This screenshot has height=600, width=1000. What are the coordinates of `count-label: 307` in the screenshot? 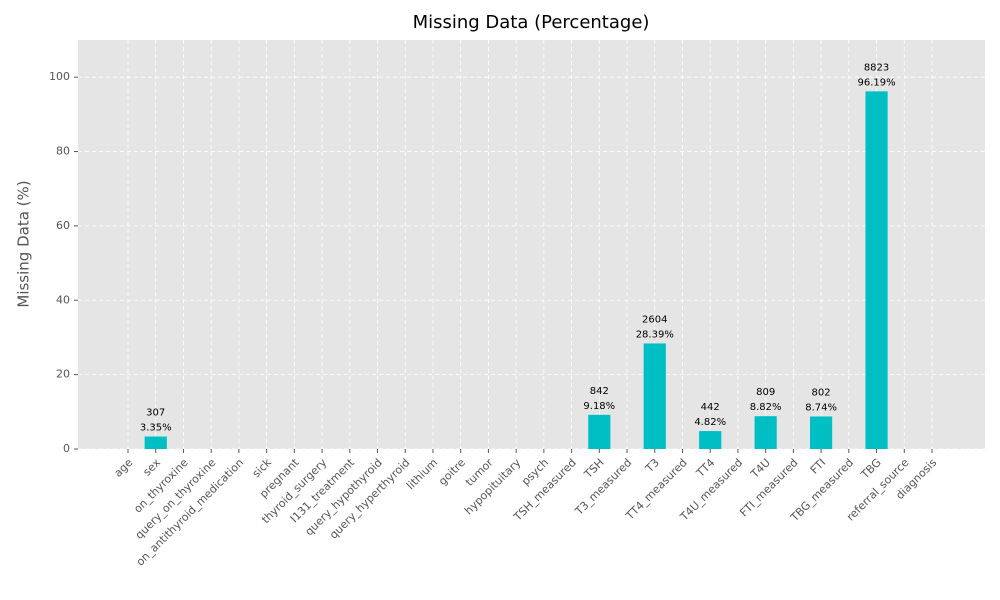 It's located at (155, 413).